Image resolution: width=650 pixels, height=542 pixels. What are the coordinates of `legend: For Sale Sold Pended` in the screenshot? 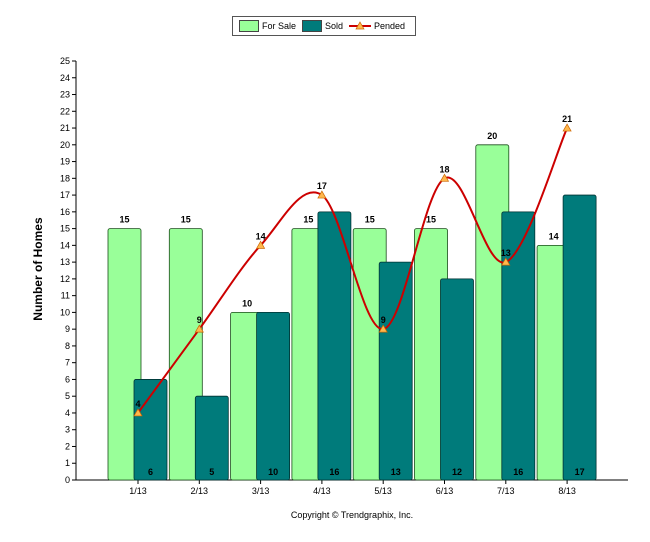 It's located at (324, 26).